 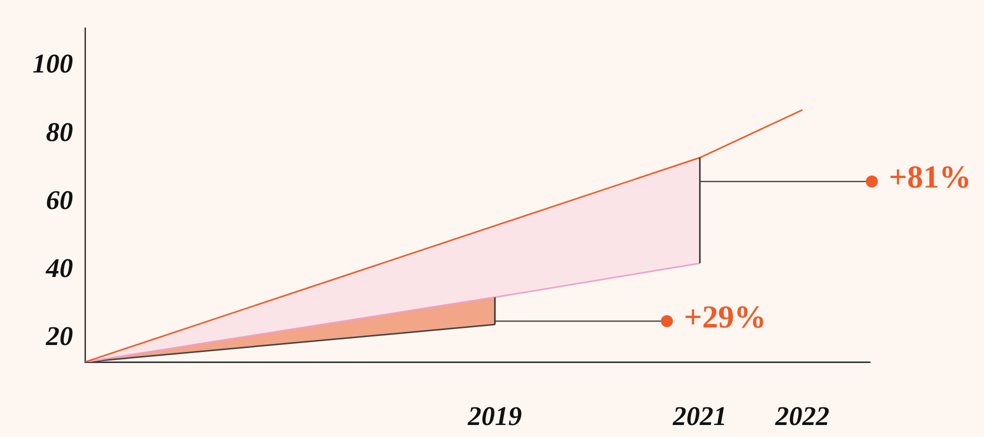 I want to click on annotation: +81%, so click(x=930, y=176).